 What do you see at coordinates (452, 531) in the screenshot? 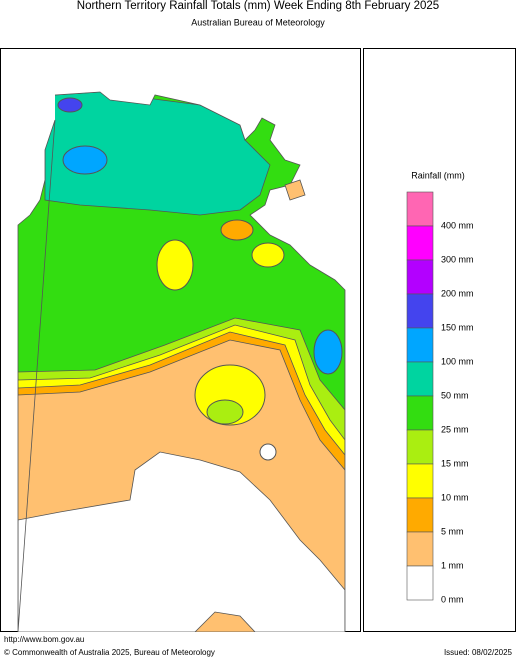
I see `legend-label: 5 mm` at bounding box center [452, 531].